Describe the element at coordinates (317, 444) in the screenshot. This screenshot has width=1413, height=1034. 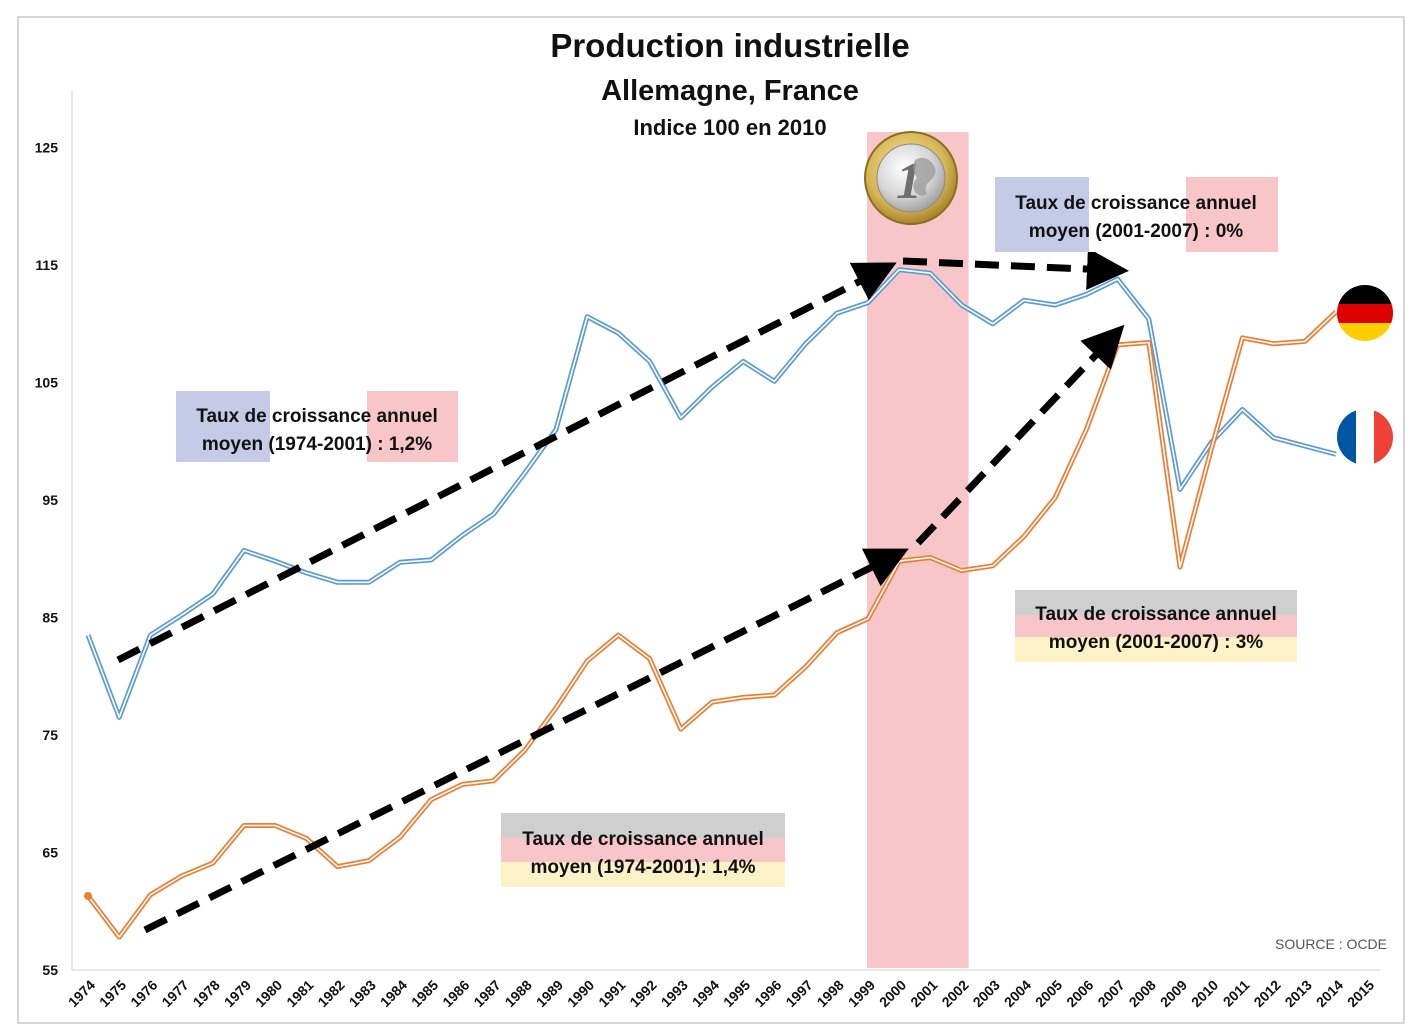
I see `annotation-line2: moyen (1974-2001) : 1,2%` at that location.